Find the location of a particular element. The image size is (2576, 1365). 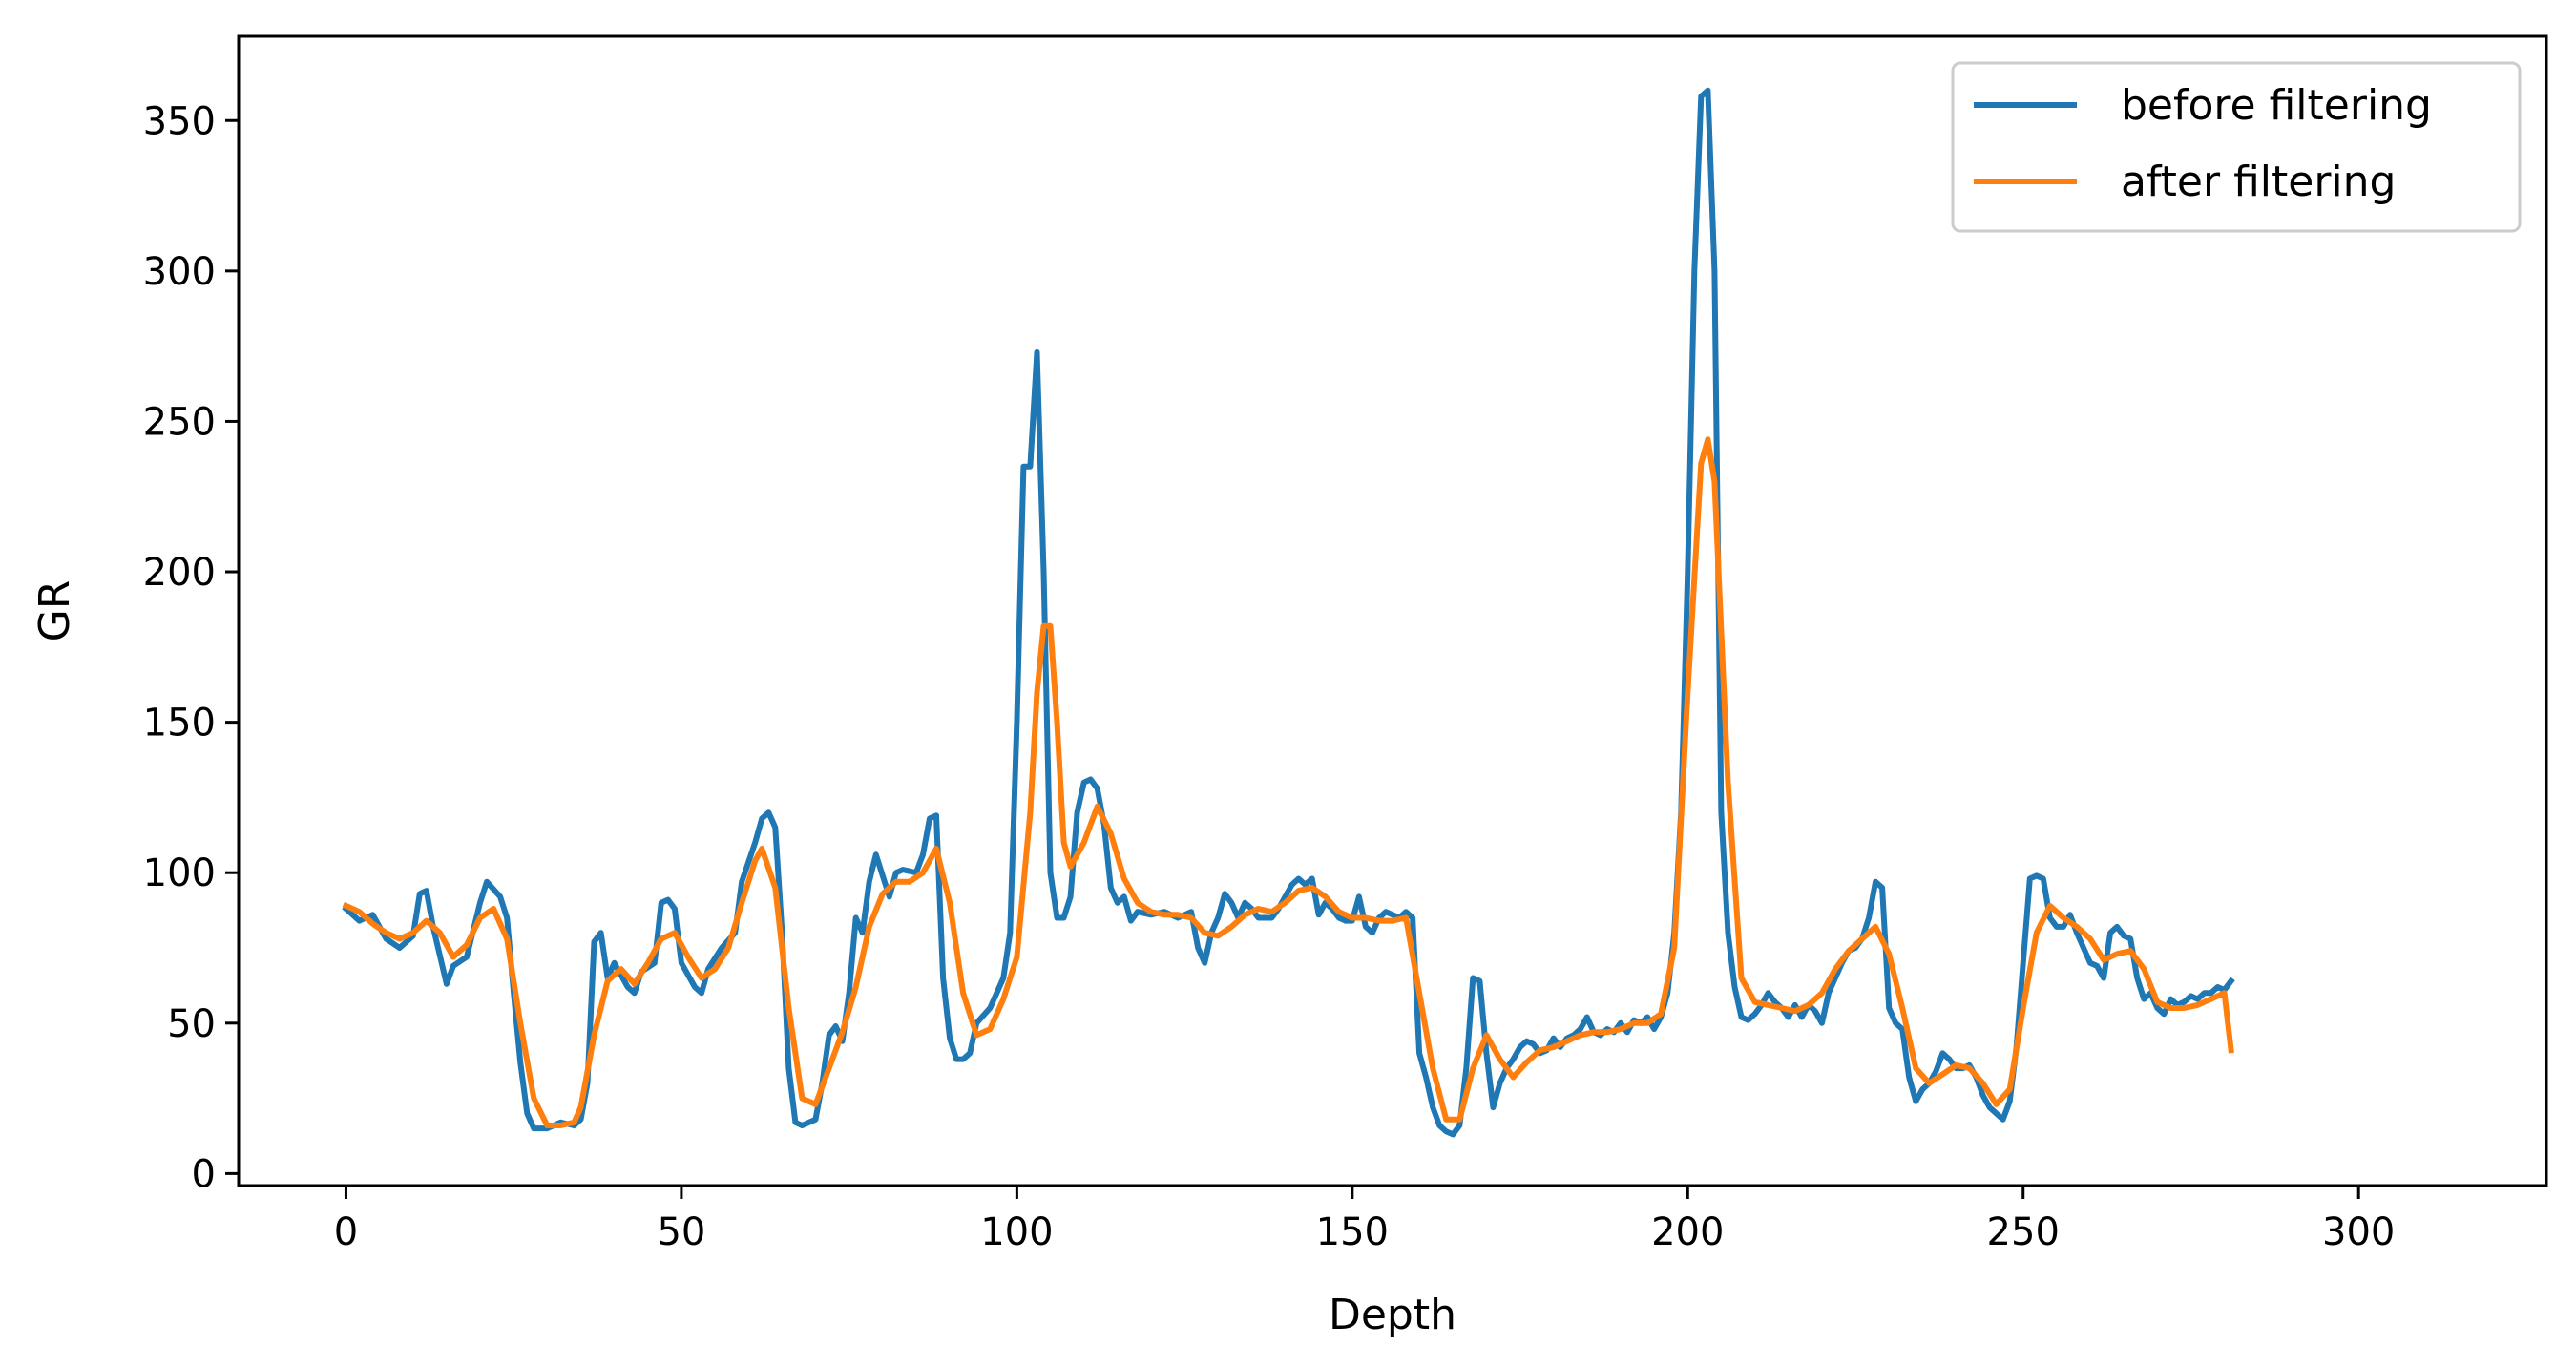

y-tick-label: 0 is located at coordinates (204, 1174).